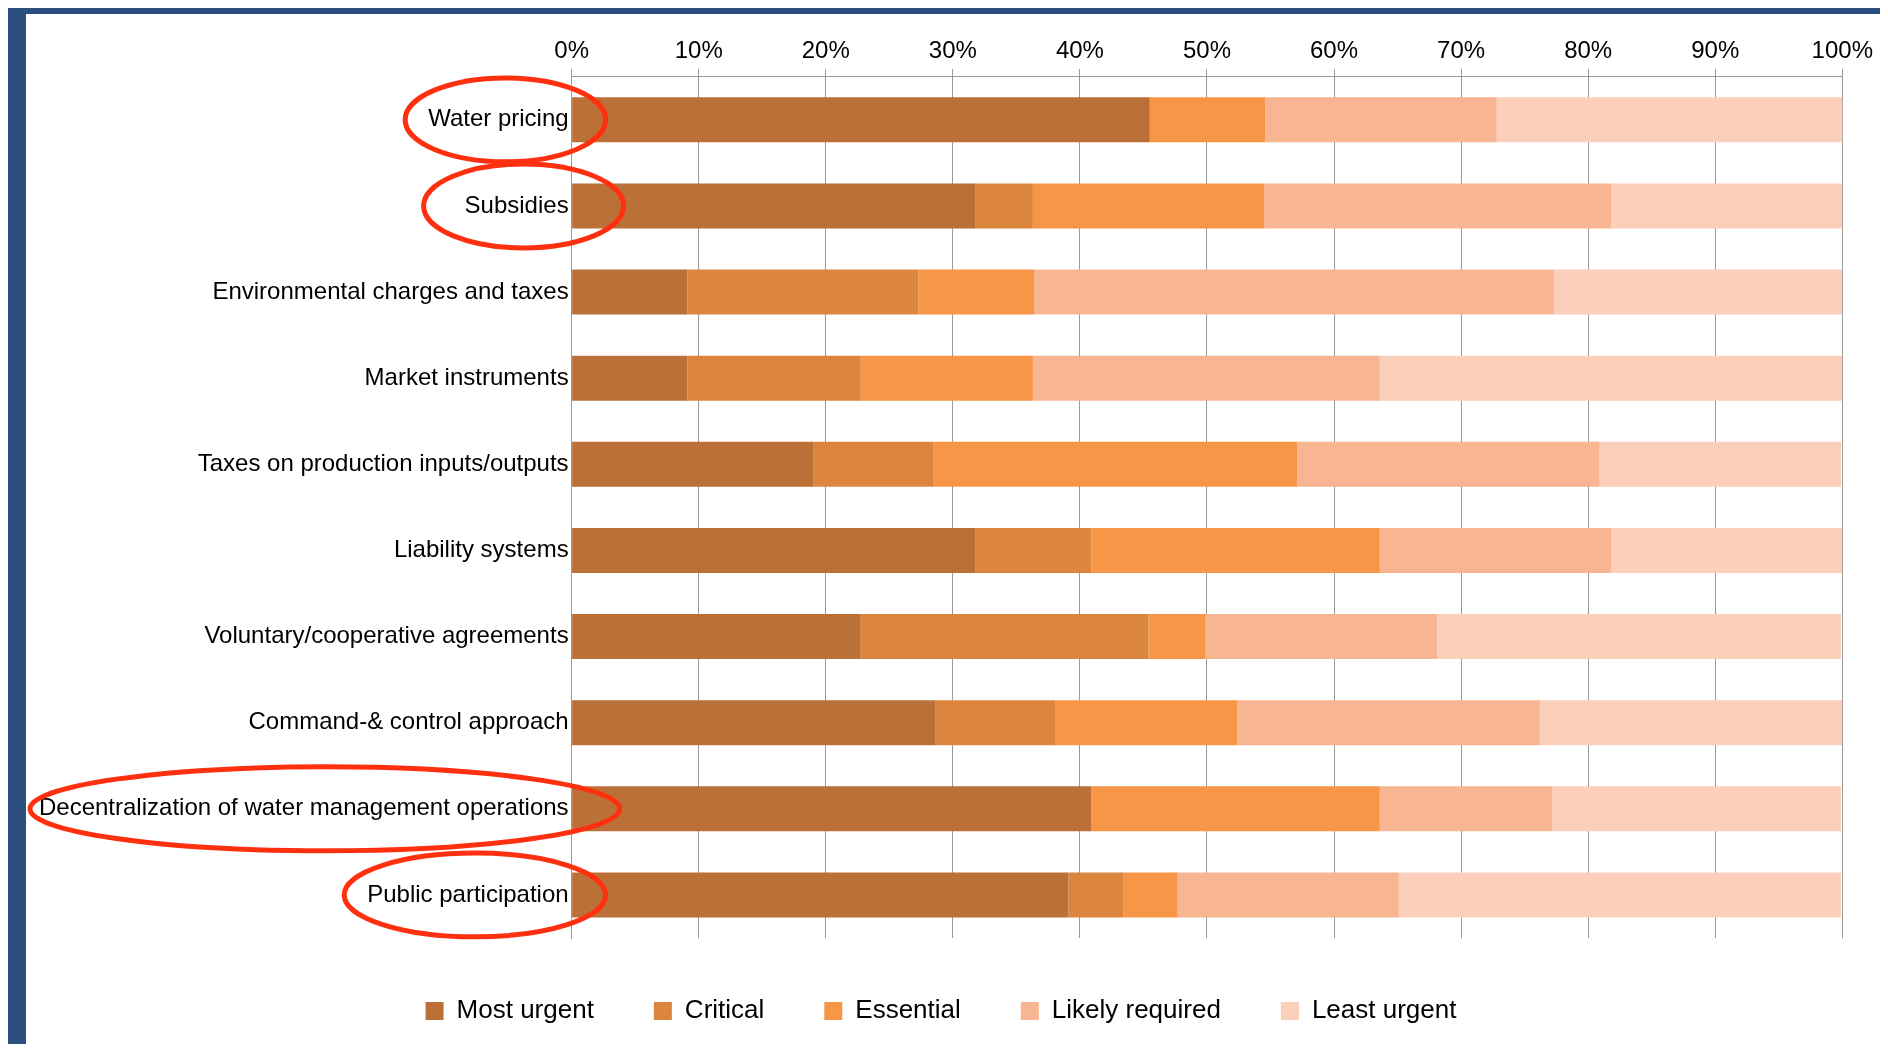 The width and height of the screenshot is (1888, 1064). I want to click on y-tick-label: Water pricing, so click(498, 118).